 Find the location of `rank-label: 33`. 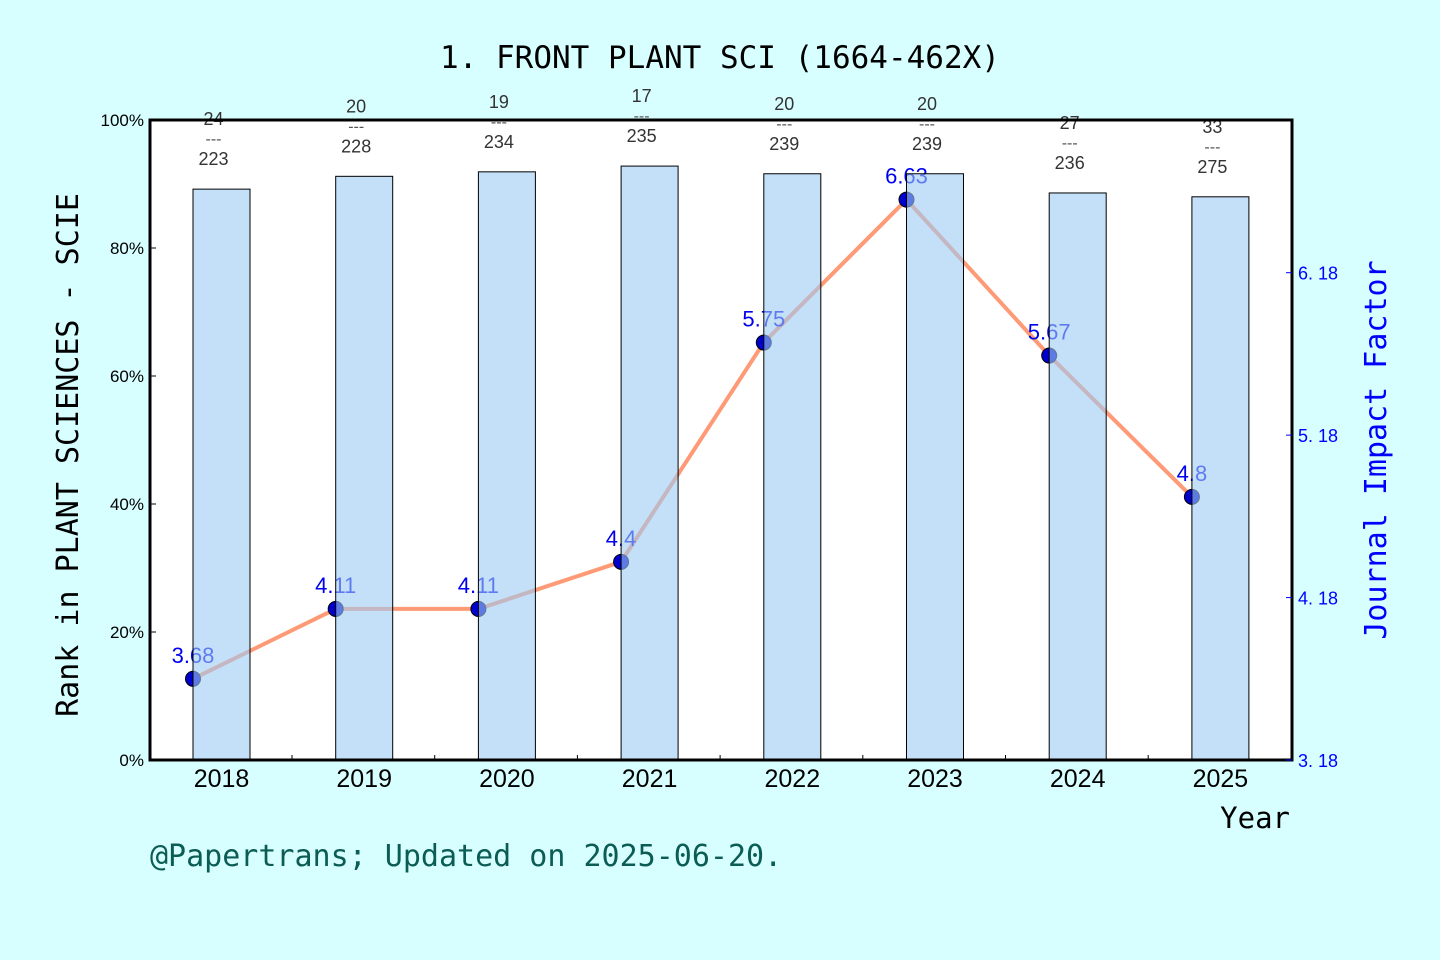

rank-label: 33 is located at coordinates (1212, 127).